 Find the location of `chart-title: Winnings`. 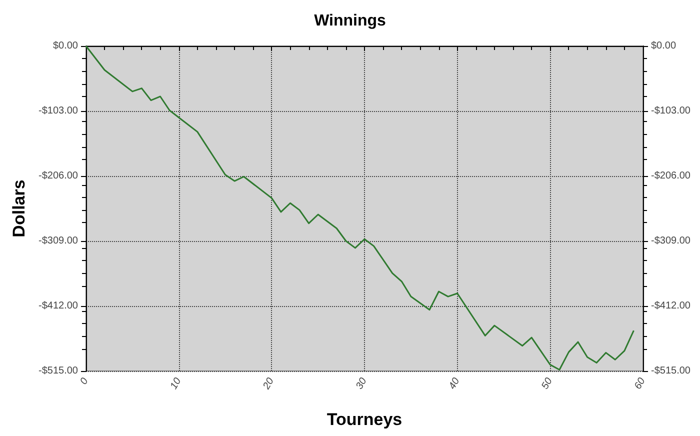

chart-title: Winnings is located at coordinates (350, 21).